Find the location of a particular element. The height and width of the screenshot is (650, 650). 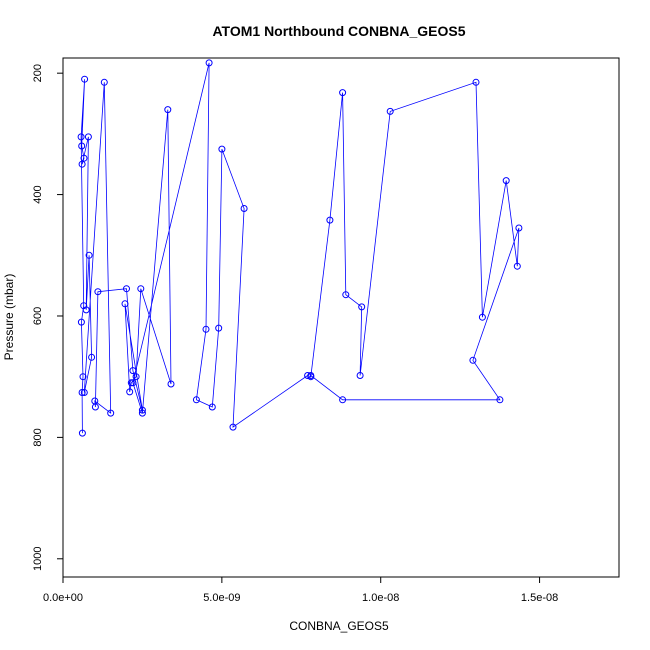

y-tick-label: 400 is located at coordinates (38, 194).